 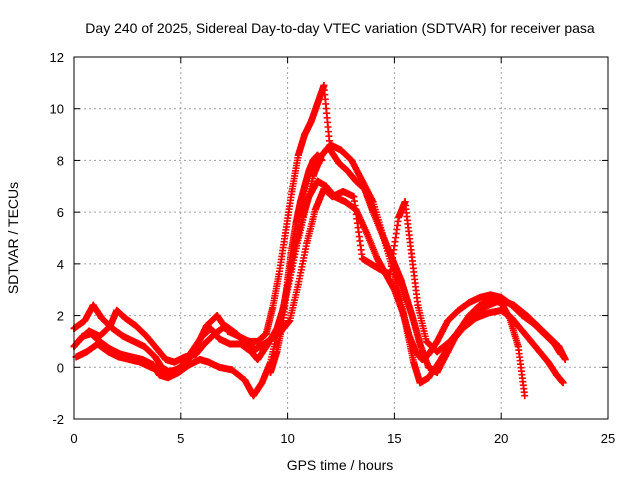 What do you see at coordinates (13, 238) in the screenshot?
I see `y-axis-label: SDTVAR / TECUs` at bounding box center [13, 238].